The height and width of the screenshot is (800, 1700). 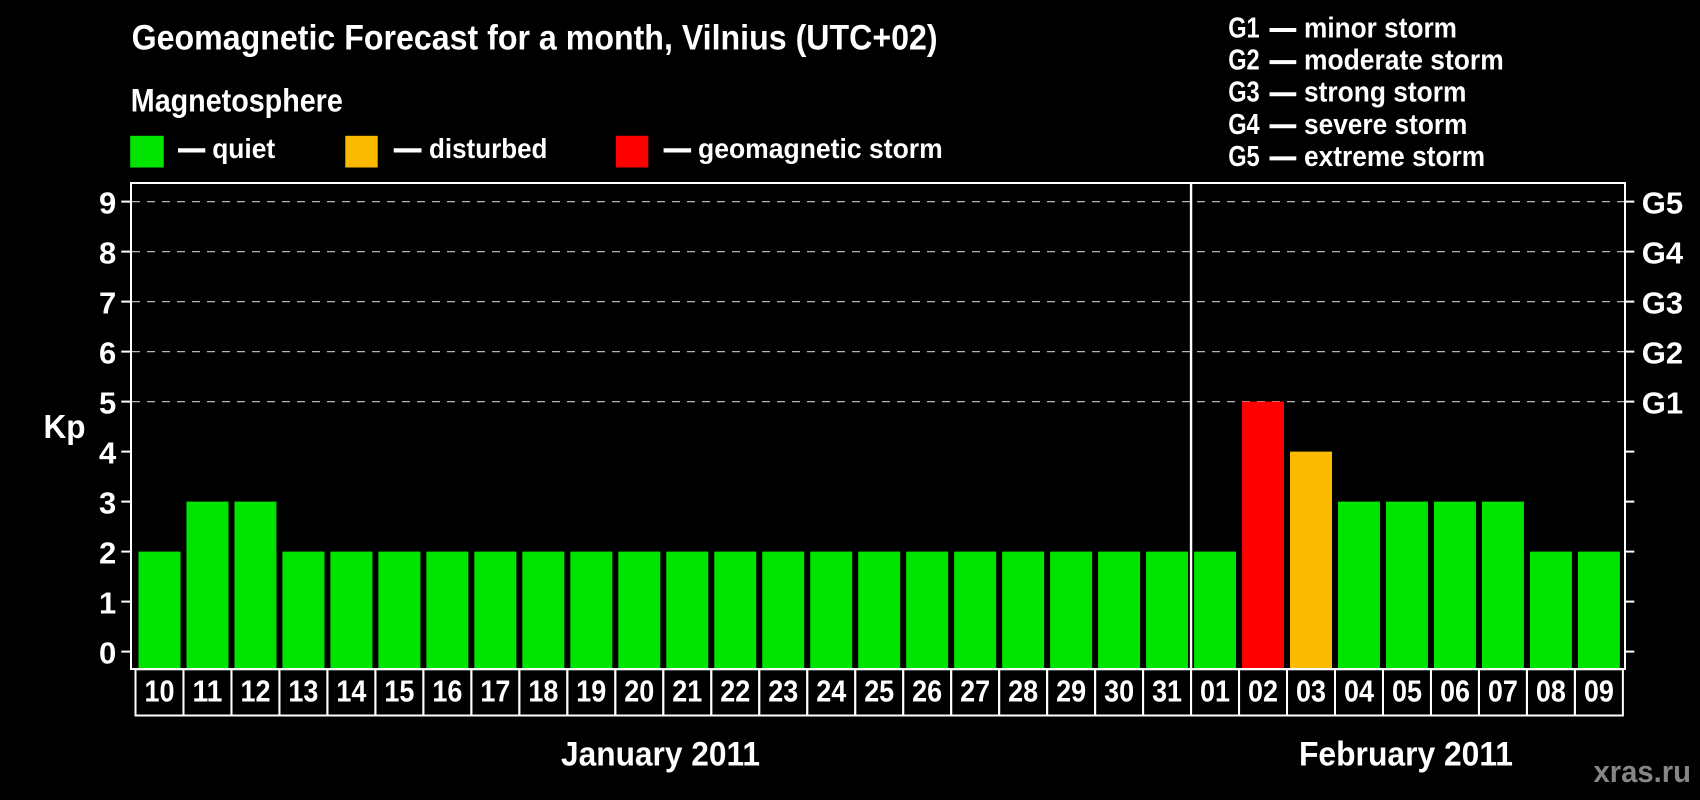 What do you see at coordinates (1385, 125) in the screenshot?
I see `svg-text: severe storm` at bounding box center [1385, 125].